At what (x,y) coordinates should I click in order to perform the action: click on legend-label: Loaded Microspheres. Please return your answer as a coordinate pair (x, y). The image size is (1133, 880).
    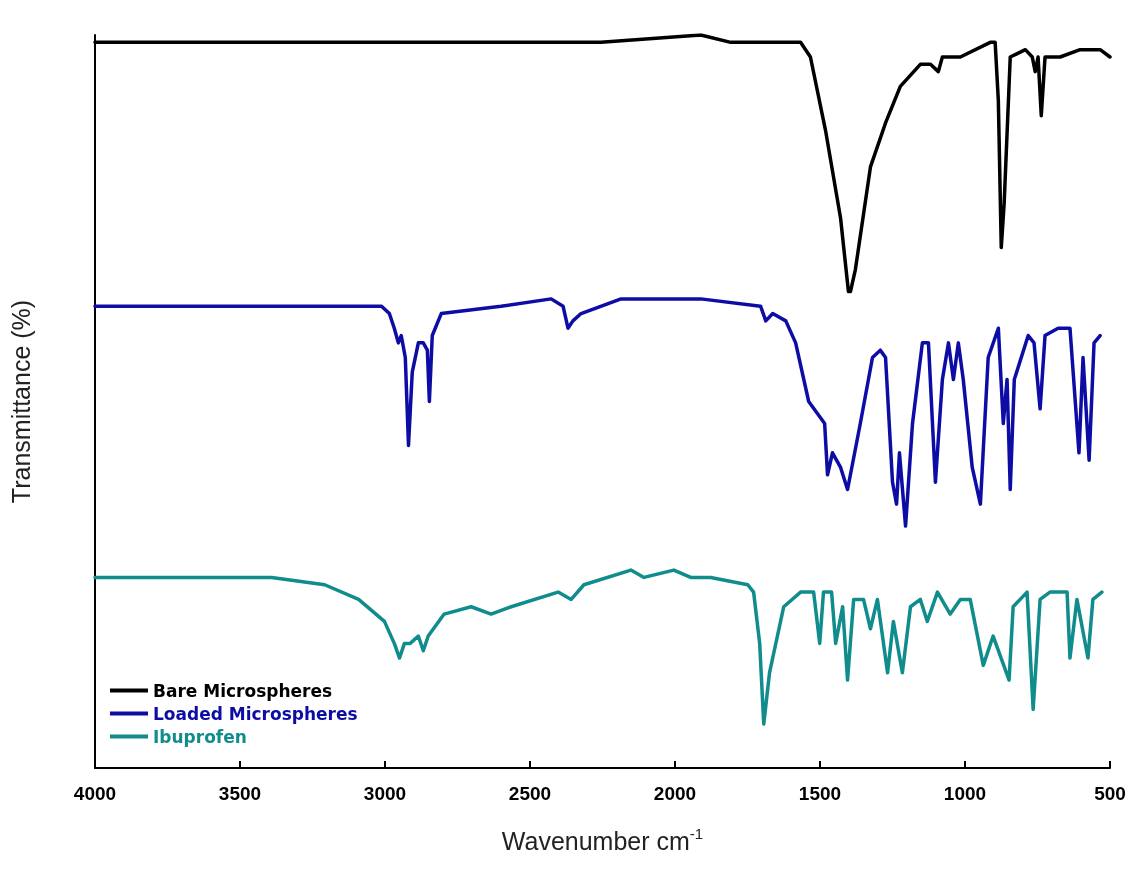
    Looking at the image, I should click on (255, 713).